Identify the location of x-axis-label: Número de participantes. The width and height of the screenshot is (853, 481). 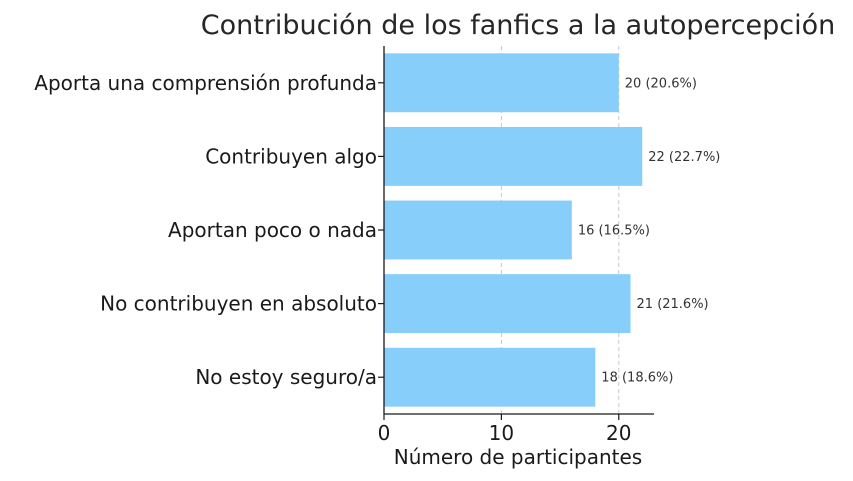
(518, 457).